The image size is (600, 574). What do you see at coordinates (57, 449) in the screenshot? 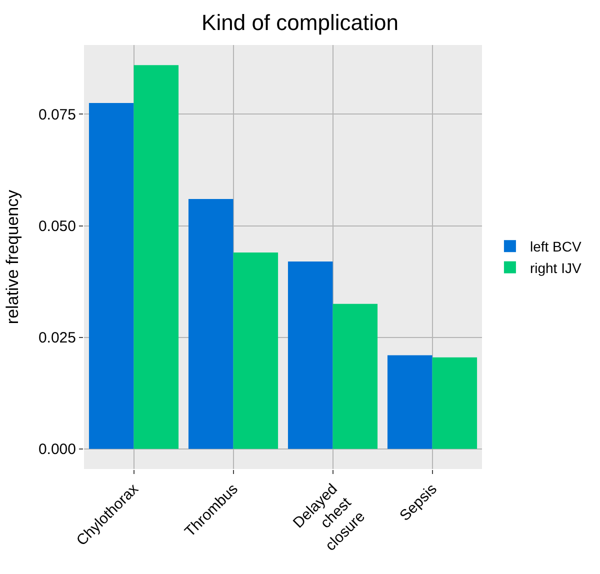
I see `y-tick-label: 0.000` at bounding box center [57, 449].